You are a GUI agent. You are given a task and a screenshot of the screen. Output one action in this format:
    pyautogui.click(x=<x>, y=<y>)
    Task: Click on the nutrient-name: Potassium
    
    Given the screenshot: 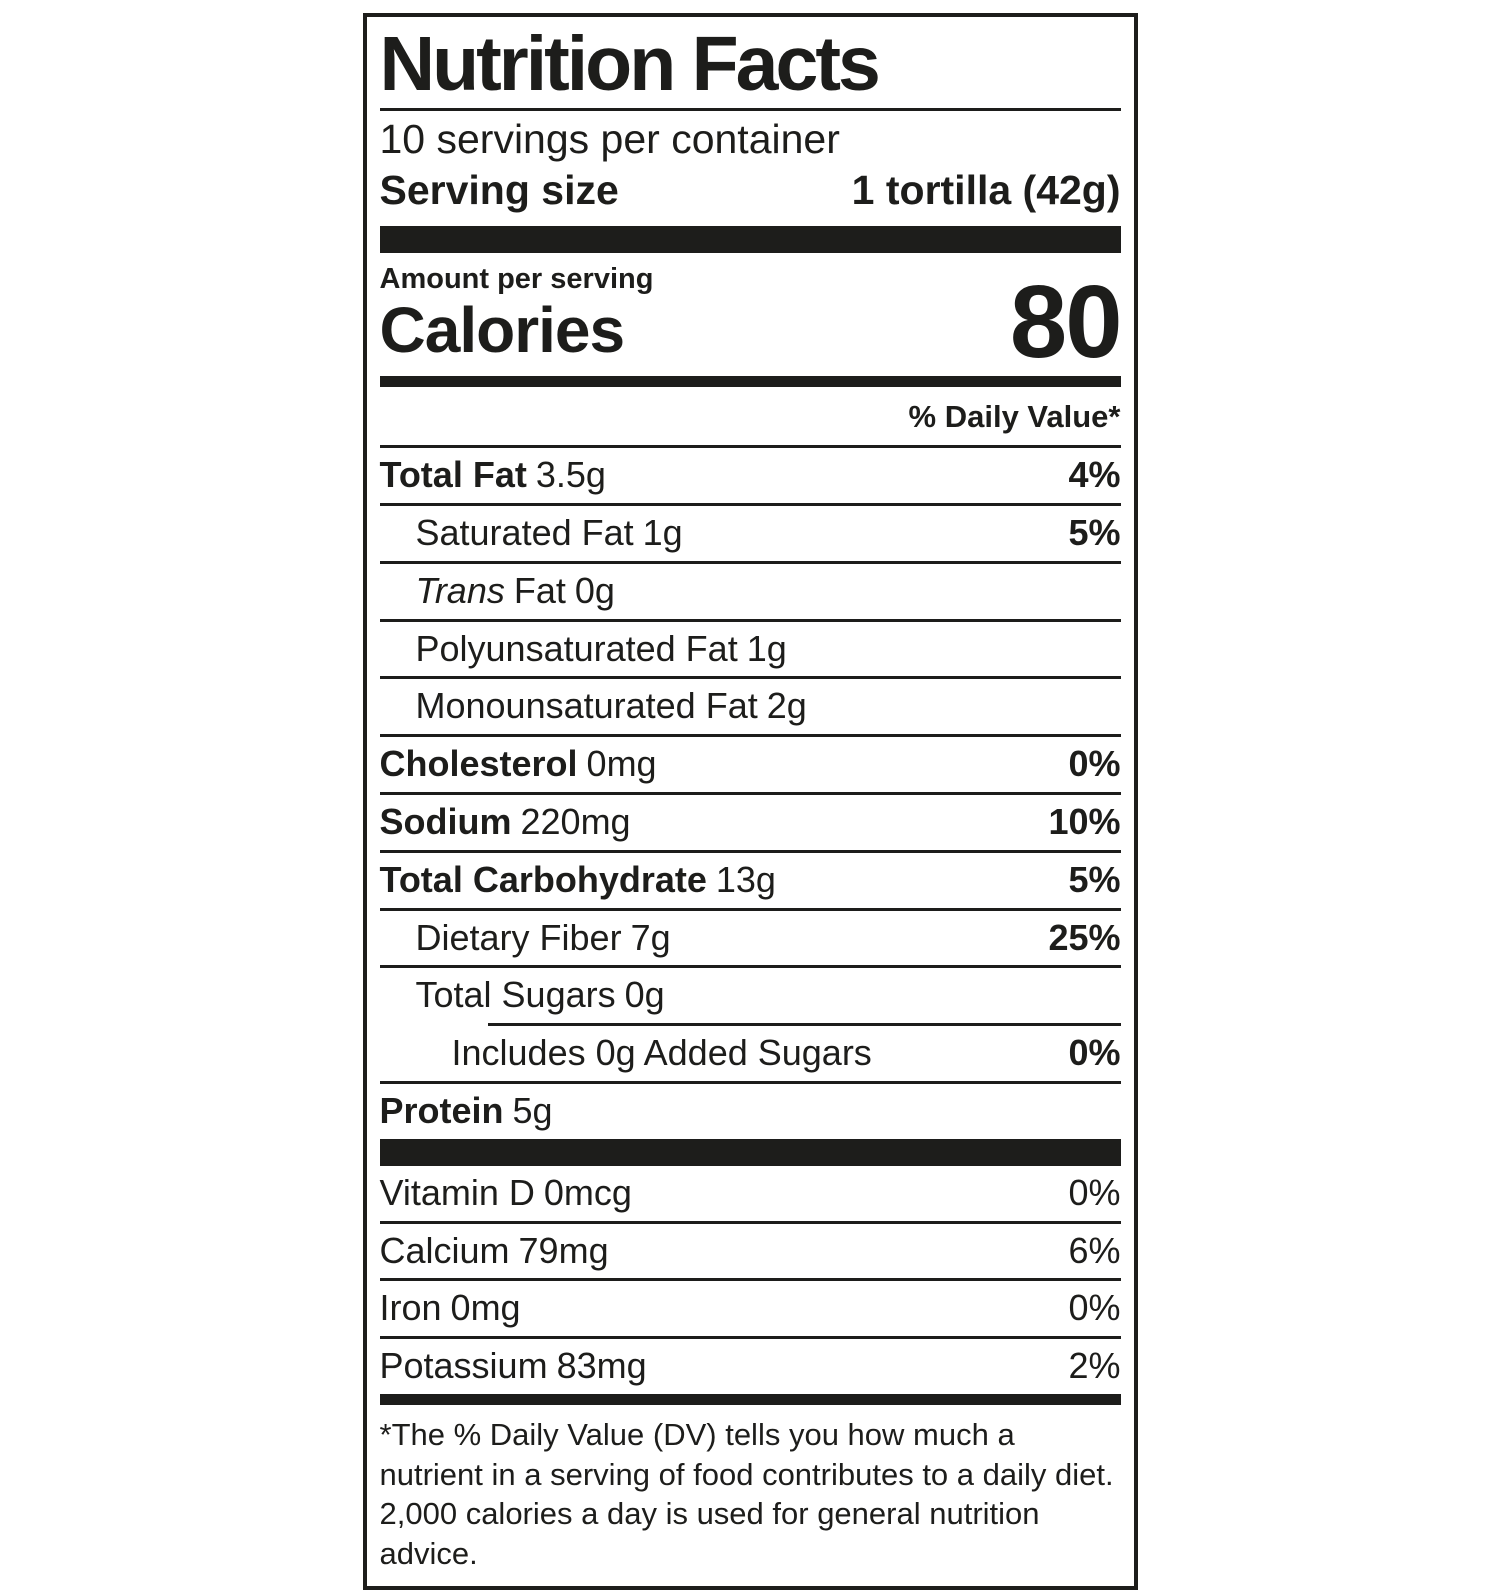 What is the action you would take?
    pyautogui.click(x=463, y=1366)
    